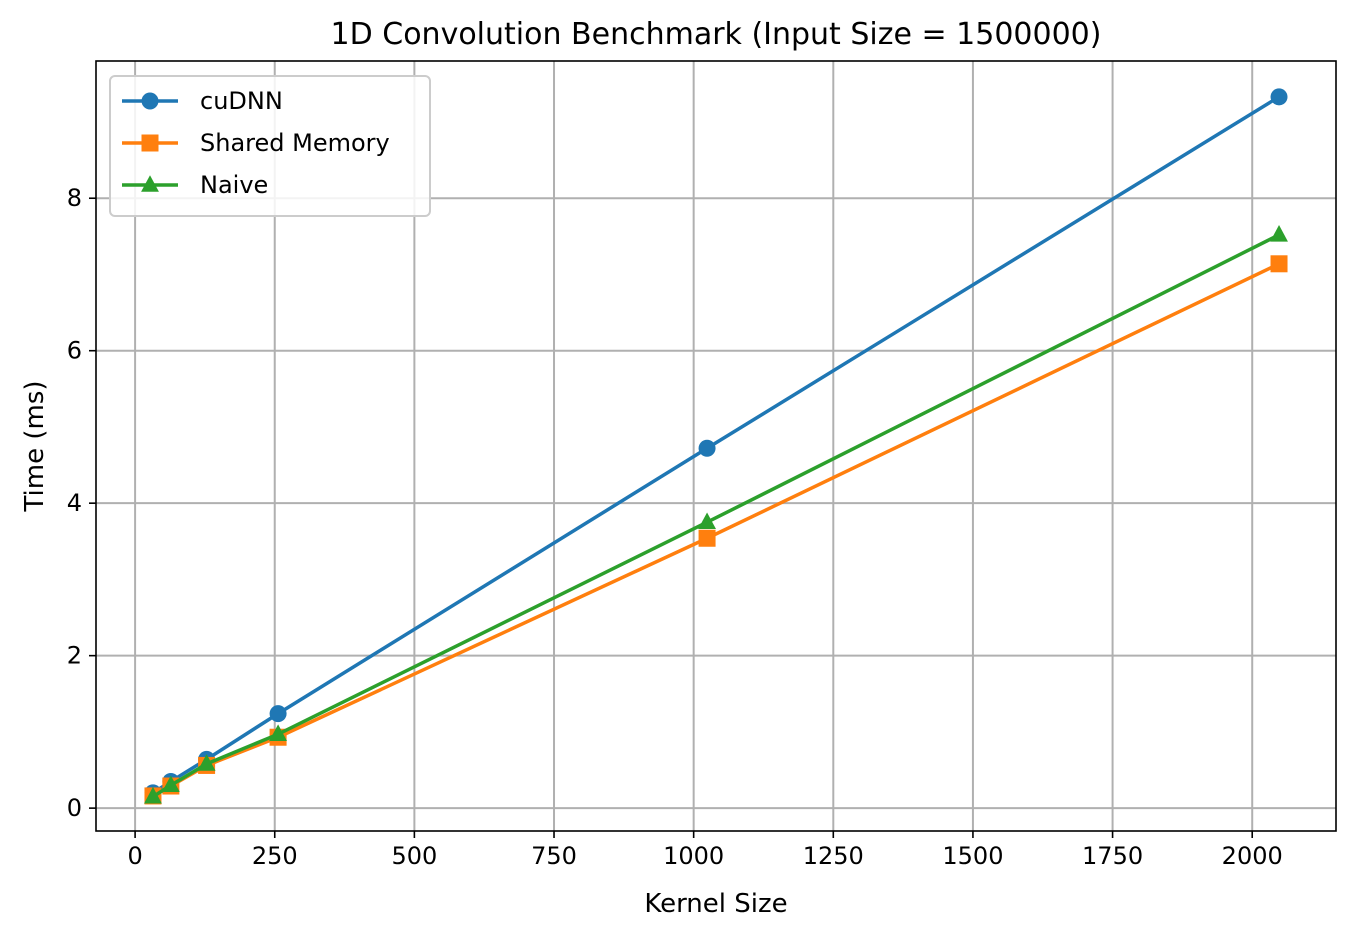 The width and height of the screenshot is (1356, 939). I want to click on legend-label: Naive, so click(234, 185).